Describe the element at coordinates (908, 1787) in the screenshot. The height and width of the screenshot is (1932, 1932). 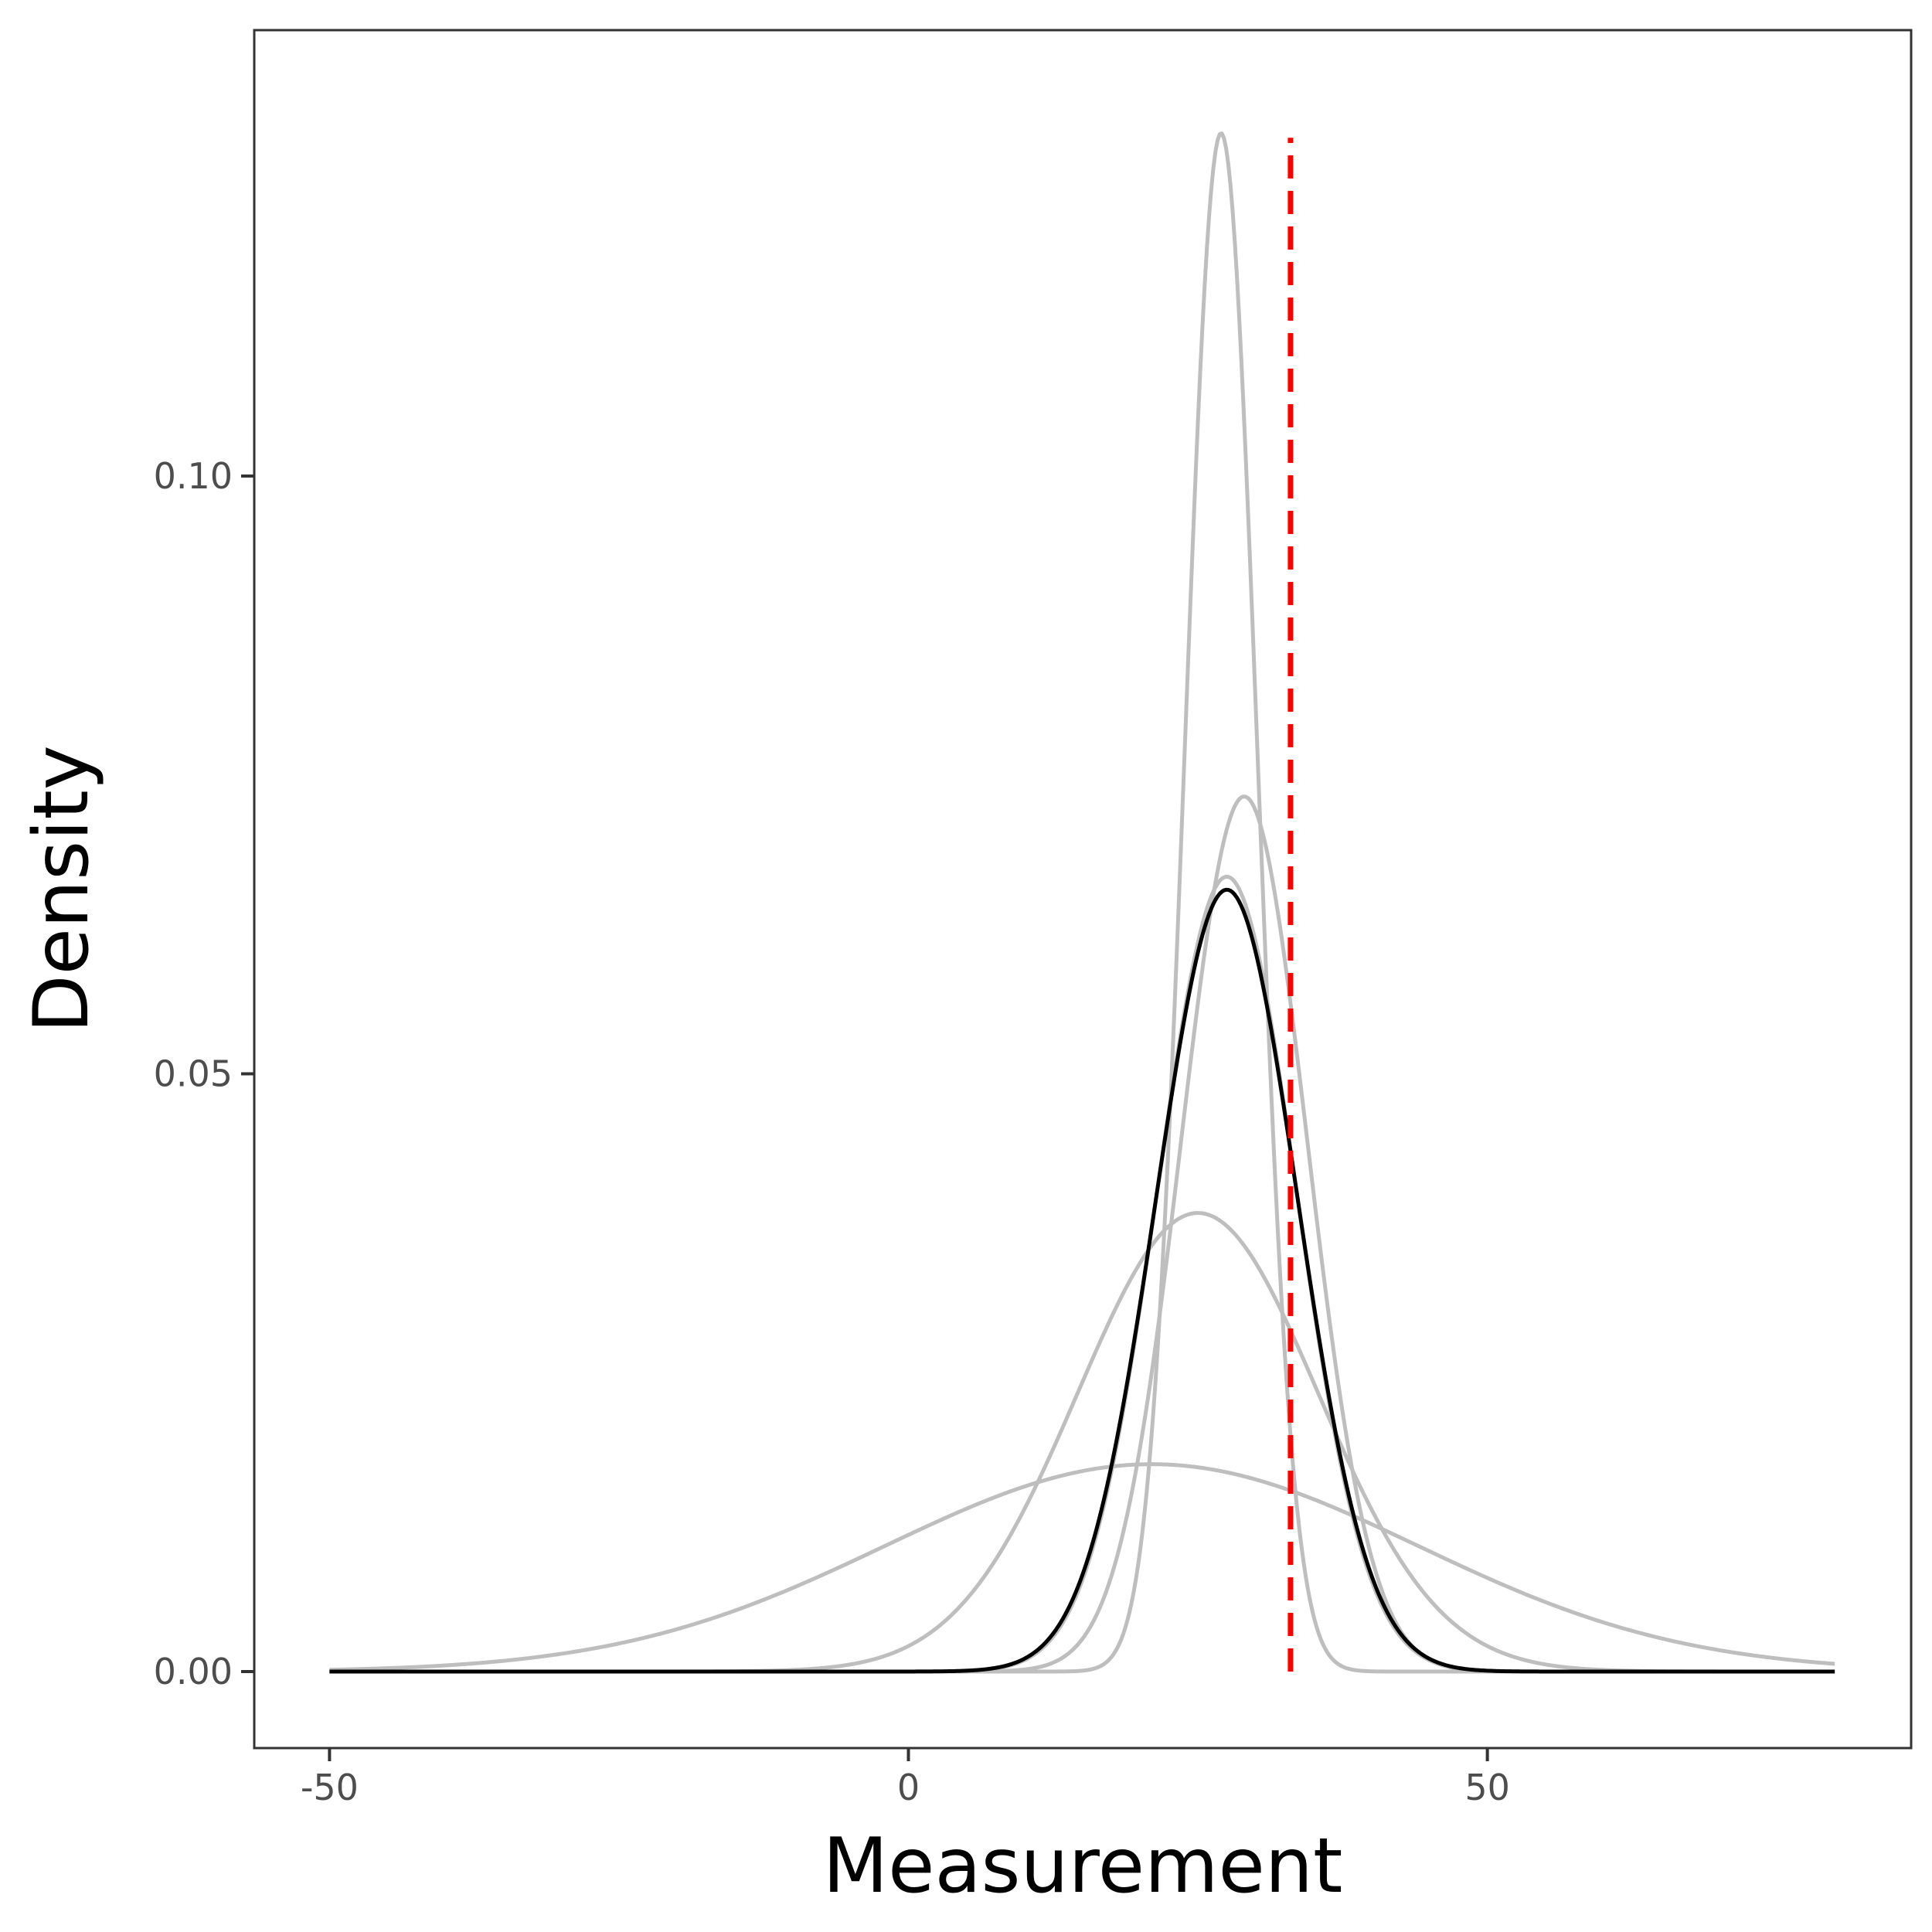
I see `x-tick-label: 0` at that location.